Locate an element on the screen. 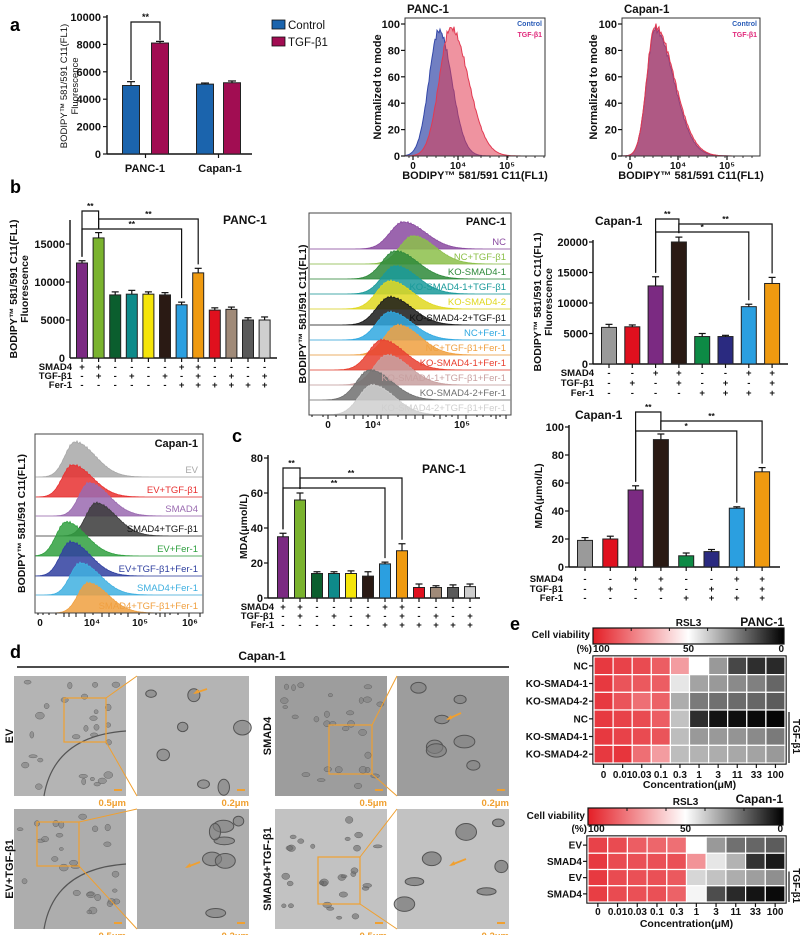 The width and height of the screenshot is (800, 935). plot-title: PANC-1 is located at coordinates (444, 469).